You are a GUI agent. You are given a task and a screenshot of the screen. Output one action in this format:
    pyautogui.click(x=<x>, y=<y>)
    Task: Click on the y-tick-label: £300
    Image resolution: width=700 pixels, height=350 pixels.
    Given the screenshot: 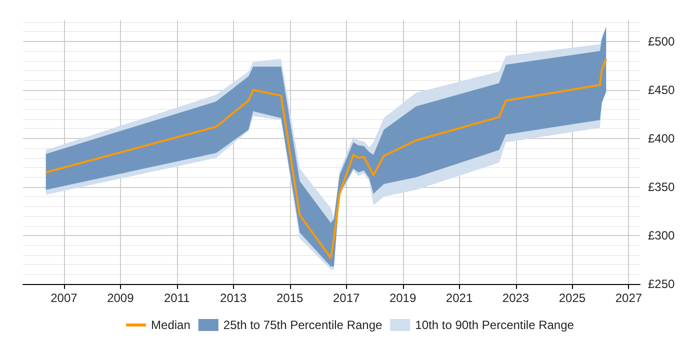 What is the action you would take?
    pyautogui.click(x=662, y=235)
    